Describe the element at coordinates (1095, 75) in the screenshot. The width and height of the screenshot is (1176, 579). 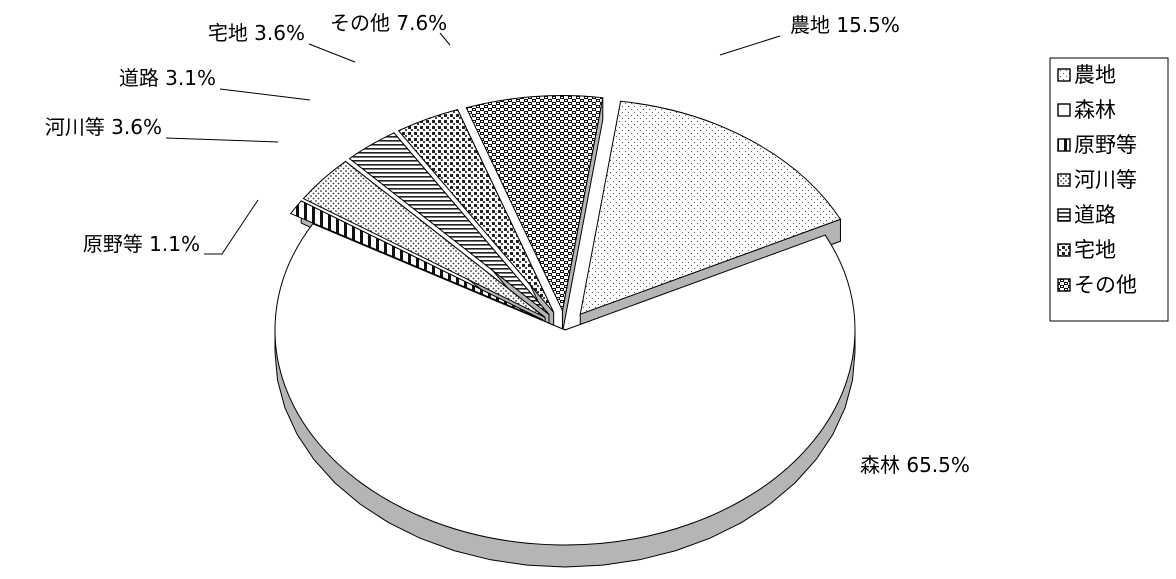
I see `legend-label-1: 農地` at that location.